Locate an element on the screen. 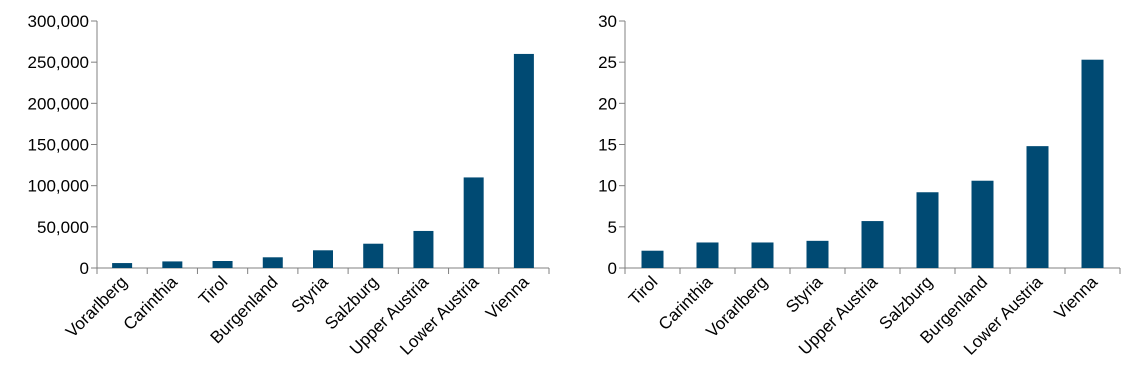  x-tick-label: Carinthia is located at coordinates (151, 303).